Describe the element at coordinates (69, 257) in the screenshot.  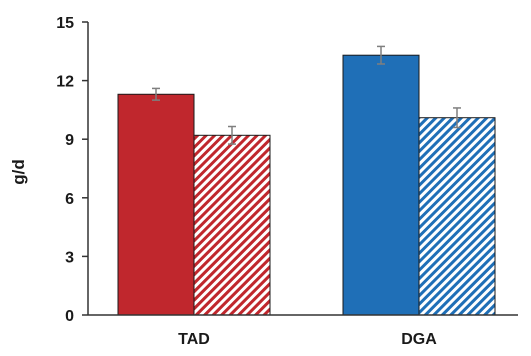
I see `y-tick-label: 3` at that location.